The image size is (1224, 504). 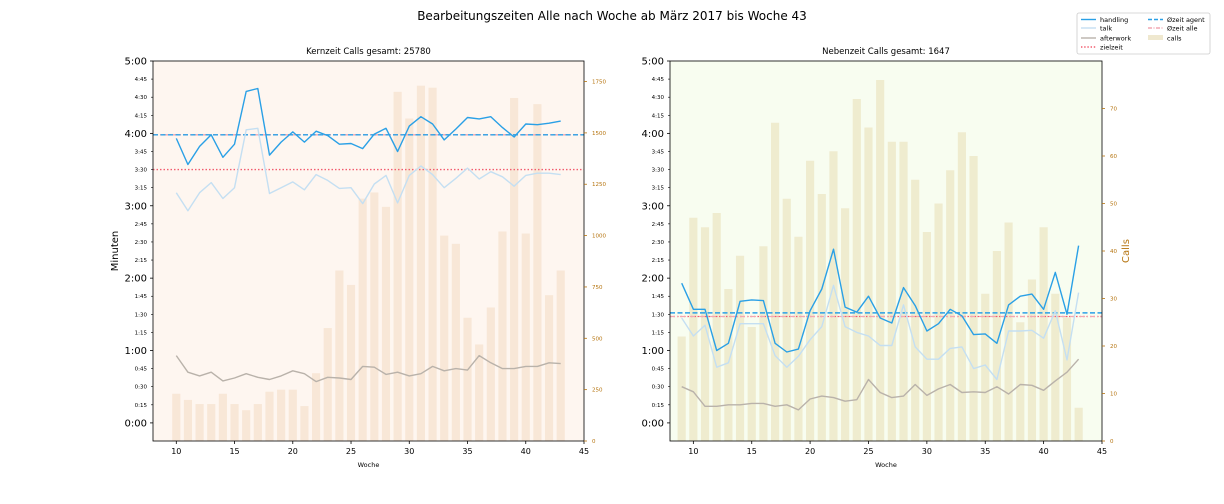 I want to click on p1-y-minor-tick-label: 3:15, so click(x=658, y=189).